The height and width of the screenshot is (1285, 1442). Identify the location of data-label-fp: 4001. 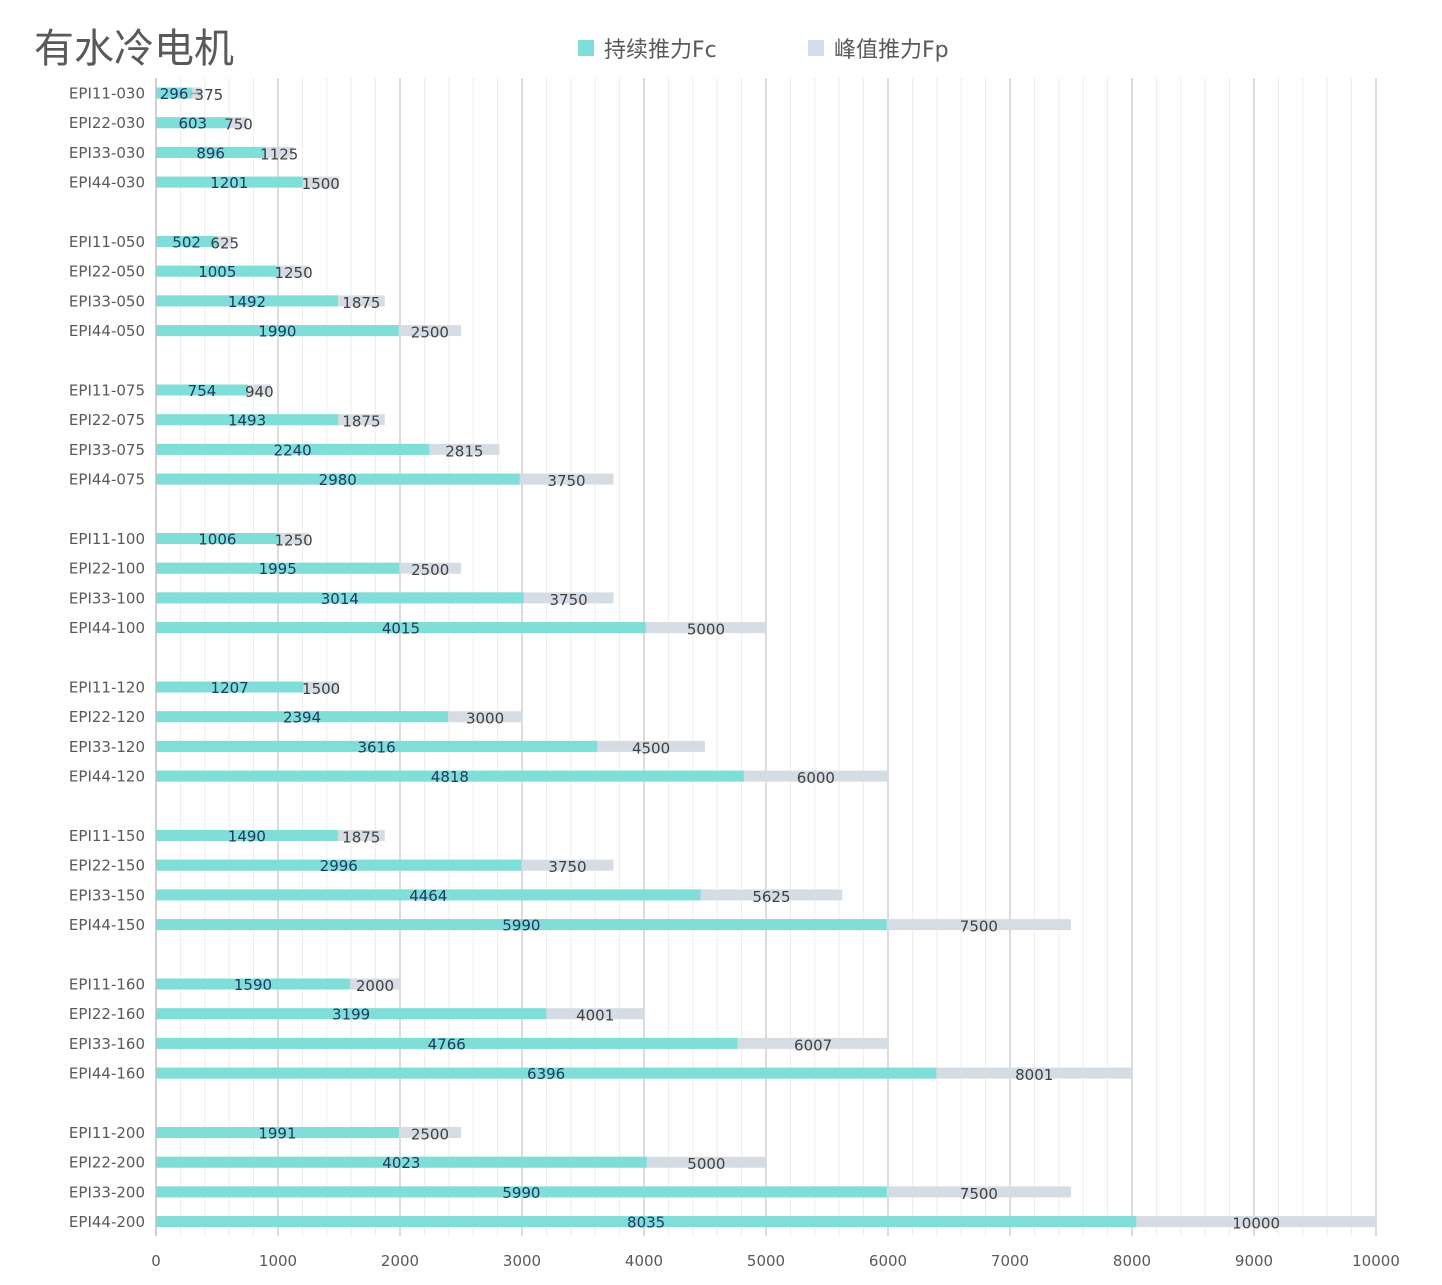
(595, 1016).